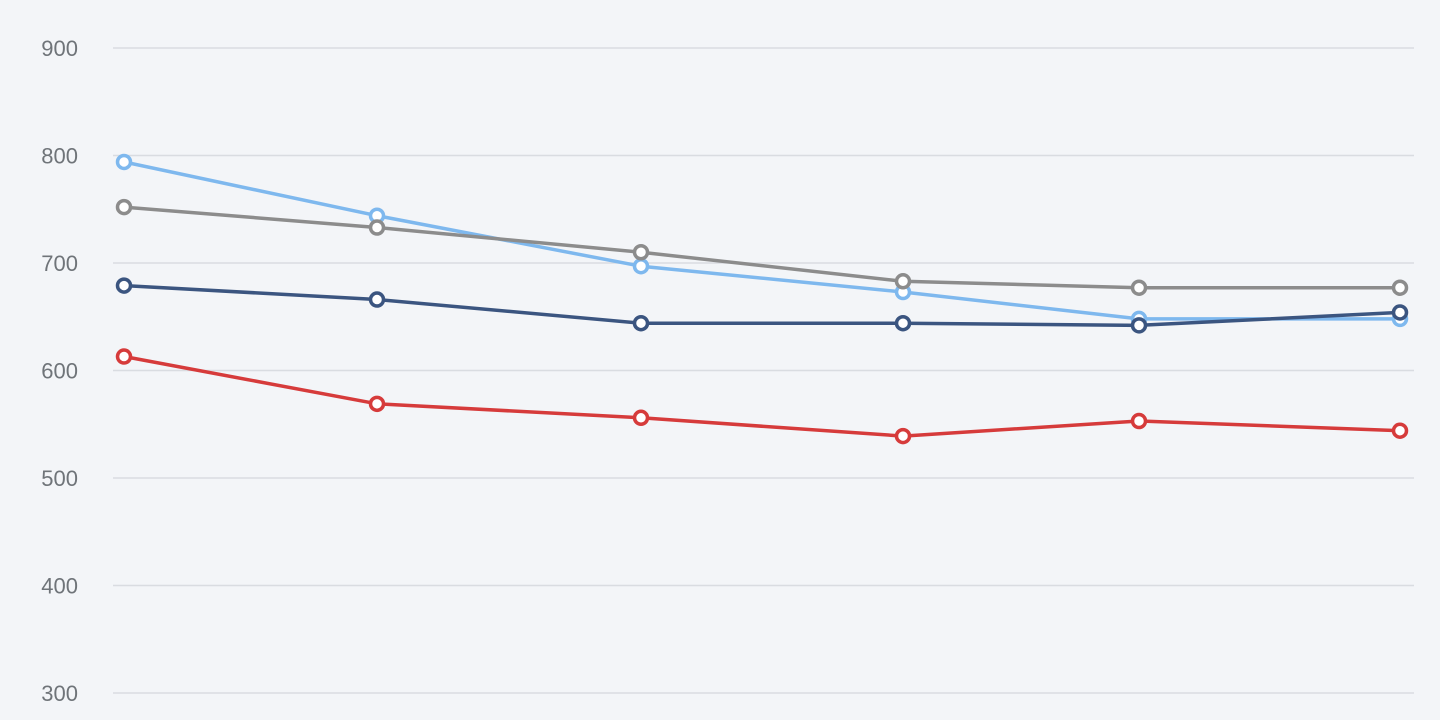 The width and height of the screenshot is (1440, 720). What do you see at coordinates (59, 48) in the screenshot?
I see `y-tick-label: 900` at bounding box center [59, 48].